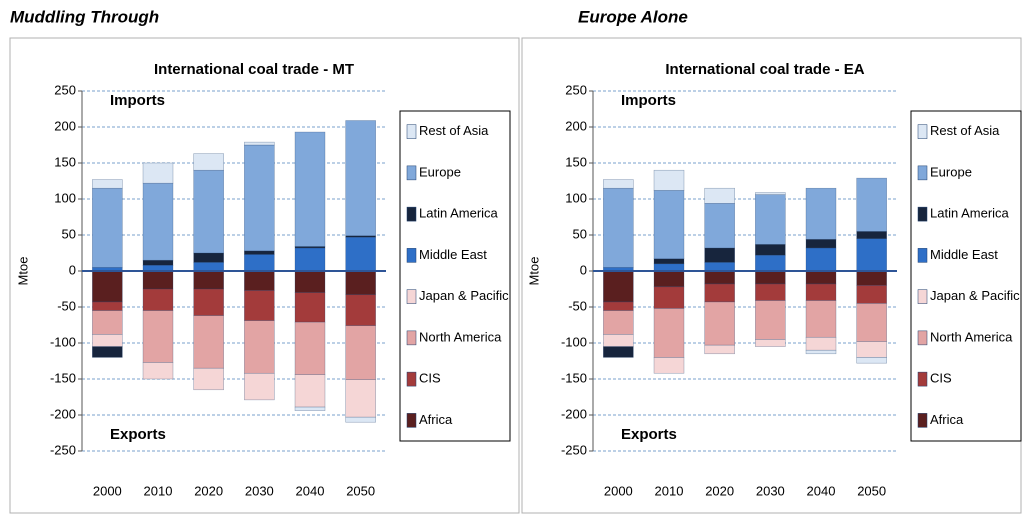 The width and height of the screenshot is (1022, 514). I want to click on legend-label: North America, so click(460, 336).